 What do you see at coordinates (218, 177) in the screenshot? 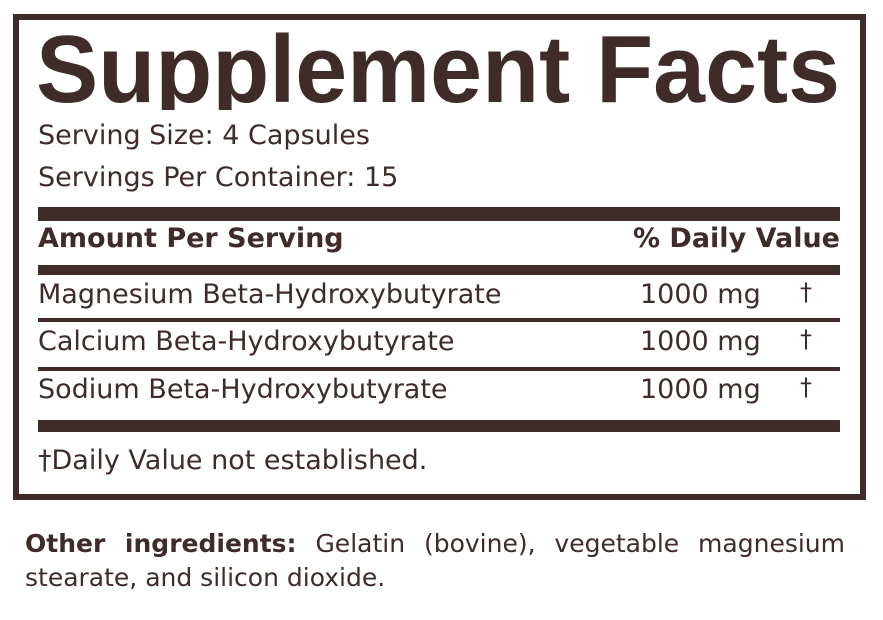
I see `servings-per-container: Servings Per Container: 15` at bounding box center [218, 177].